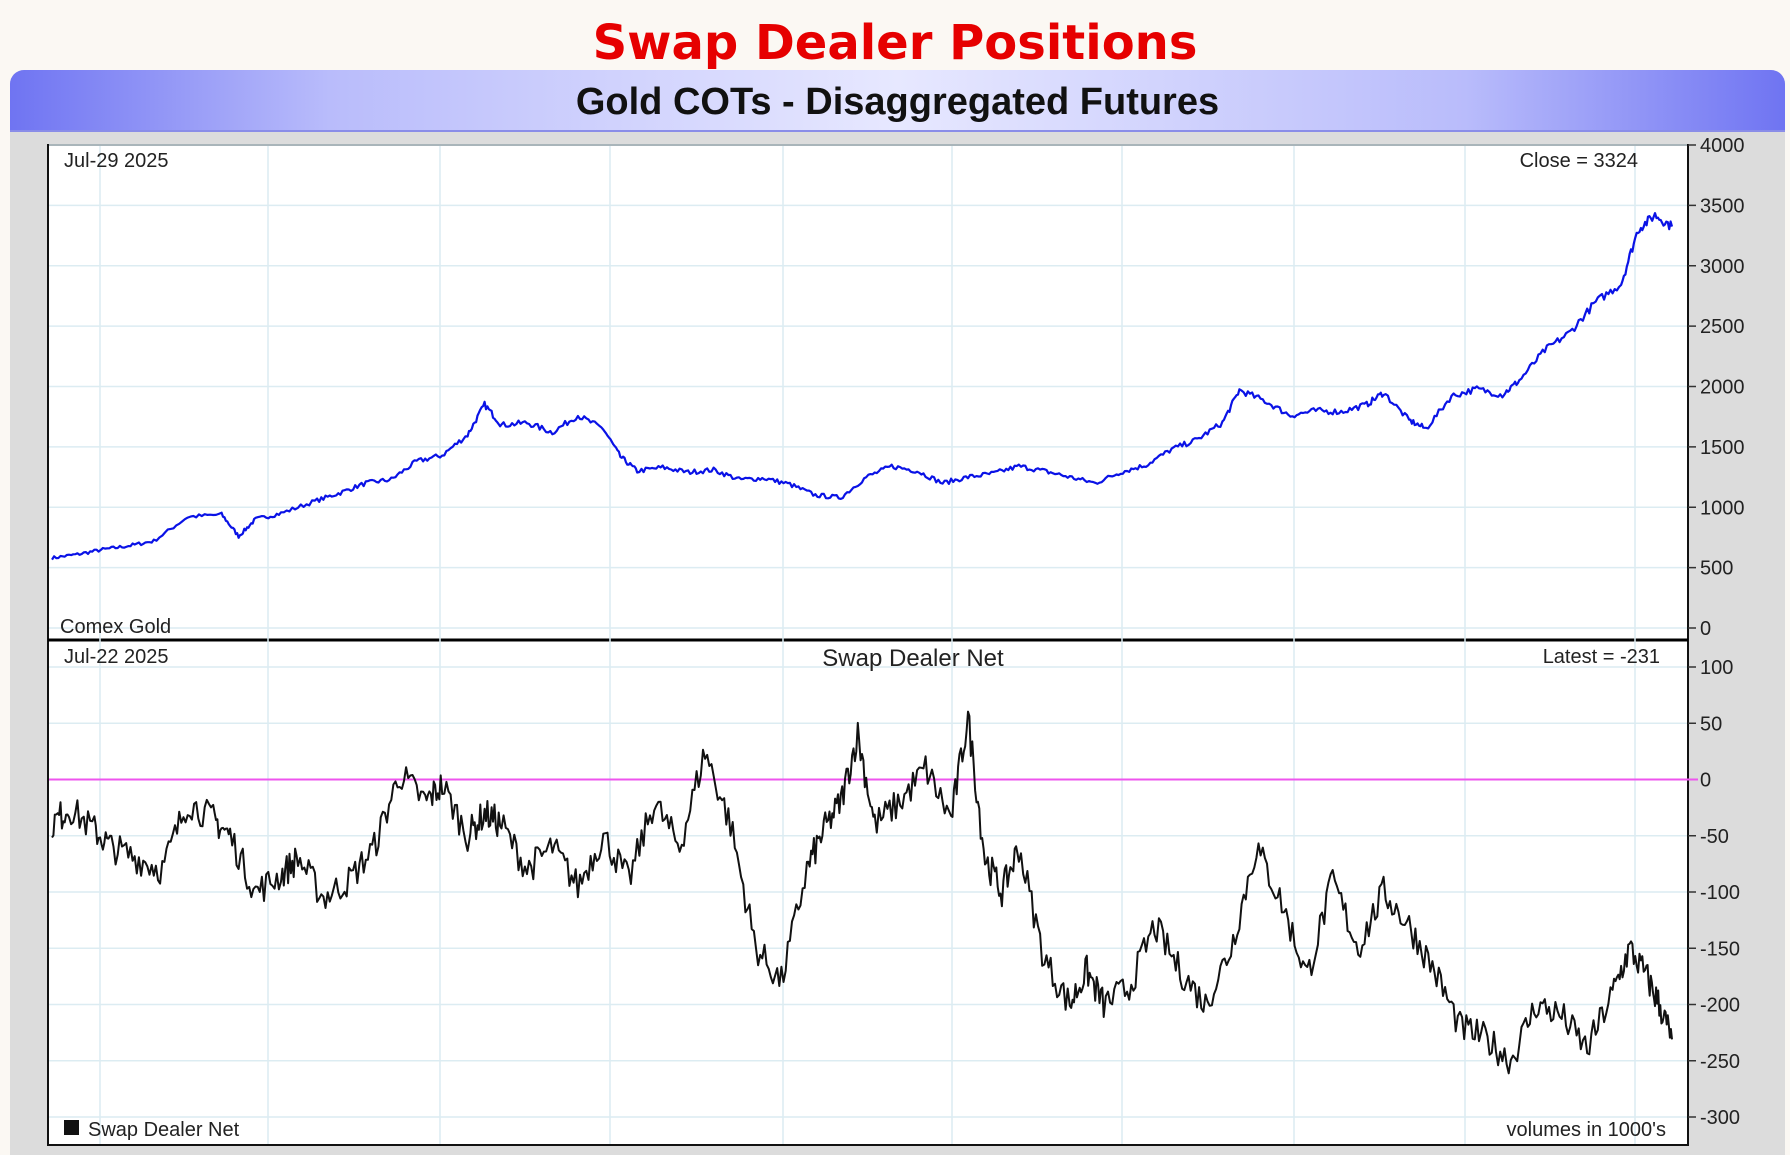  What do you see at coordinates (1720, 1062) in the screenshot?
I see `net-ytick-label: -250` at bounding box center [1720, 1062].